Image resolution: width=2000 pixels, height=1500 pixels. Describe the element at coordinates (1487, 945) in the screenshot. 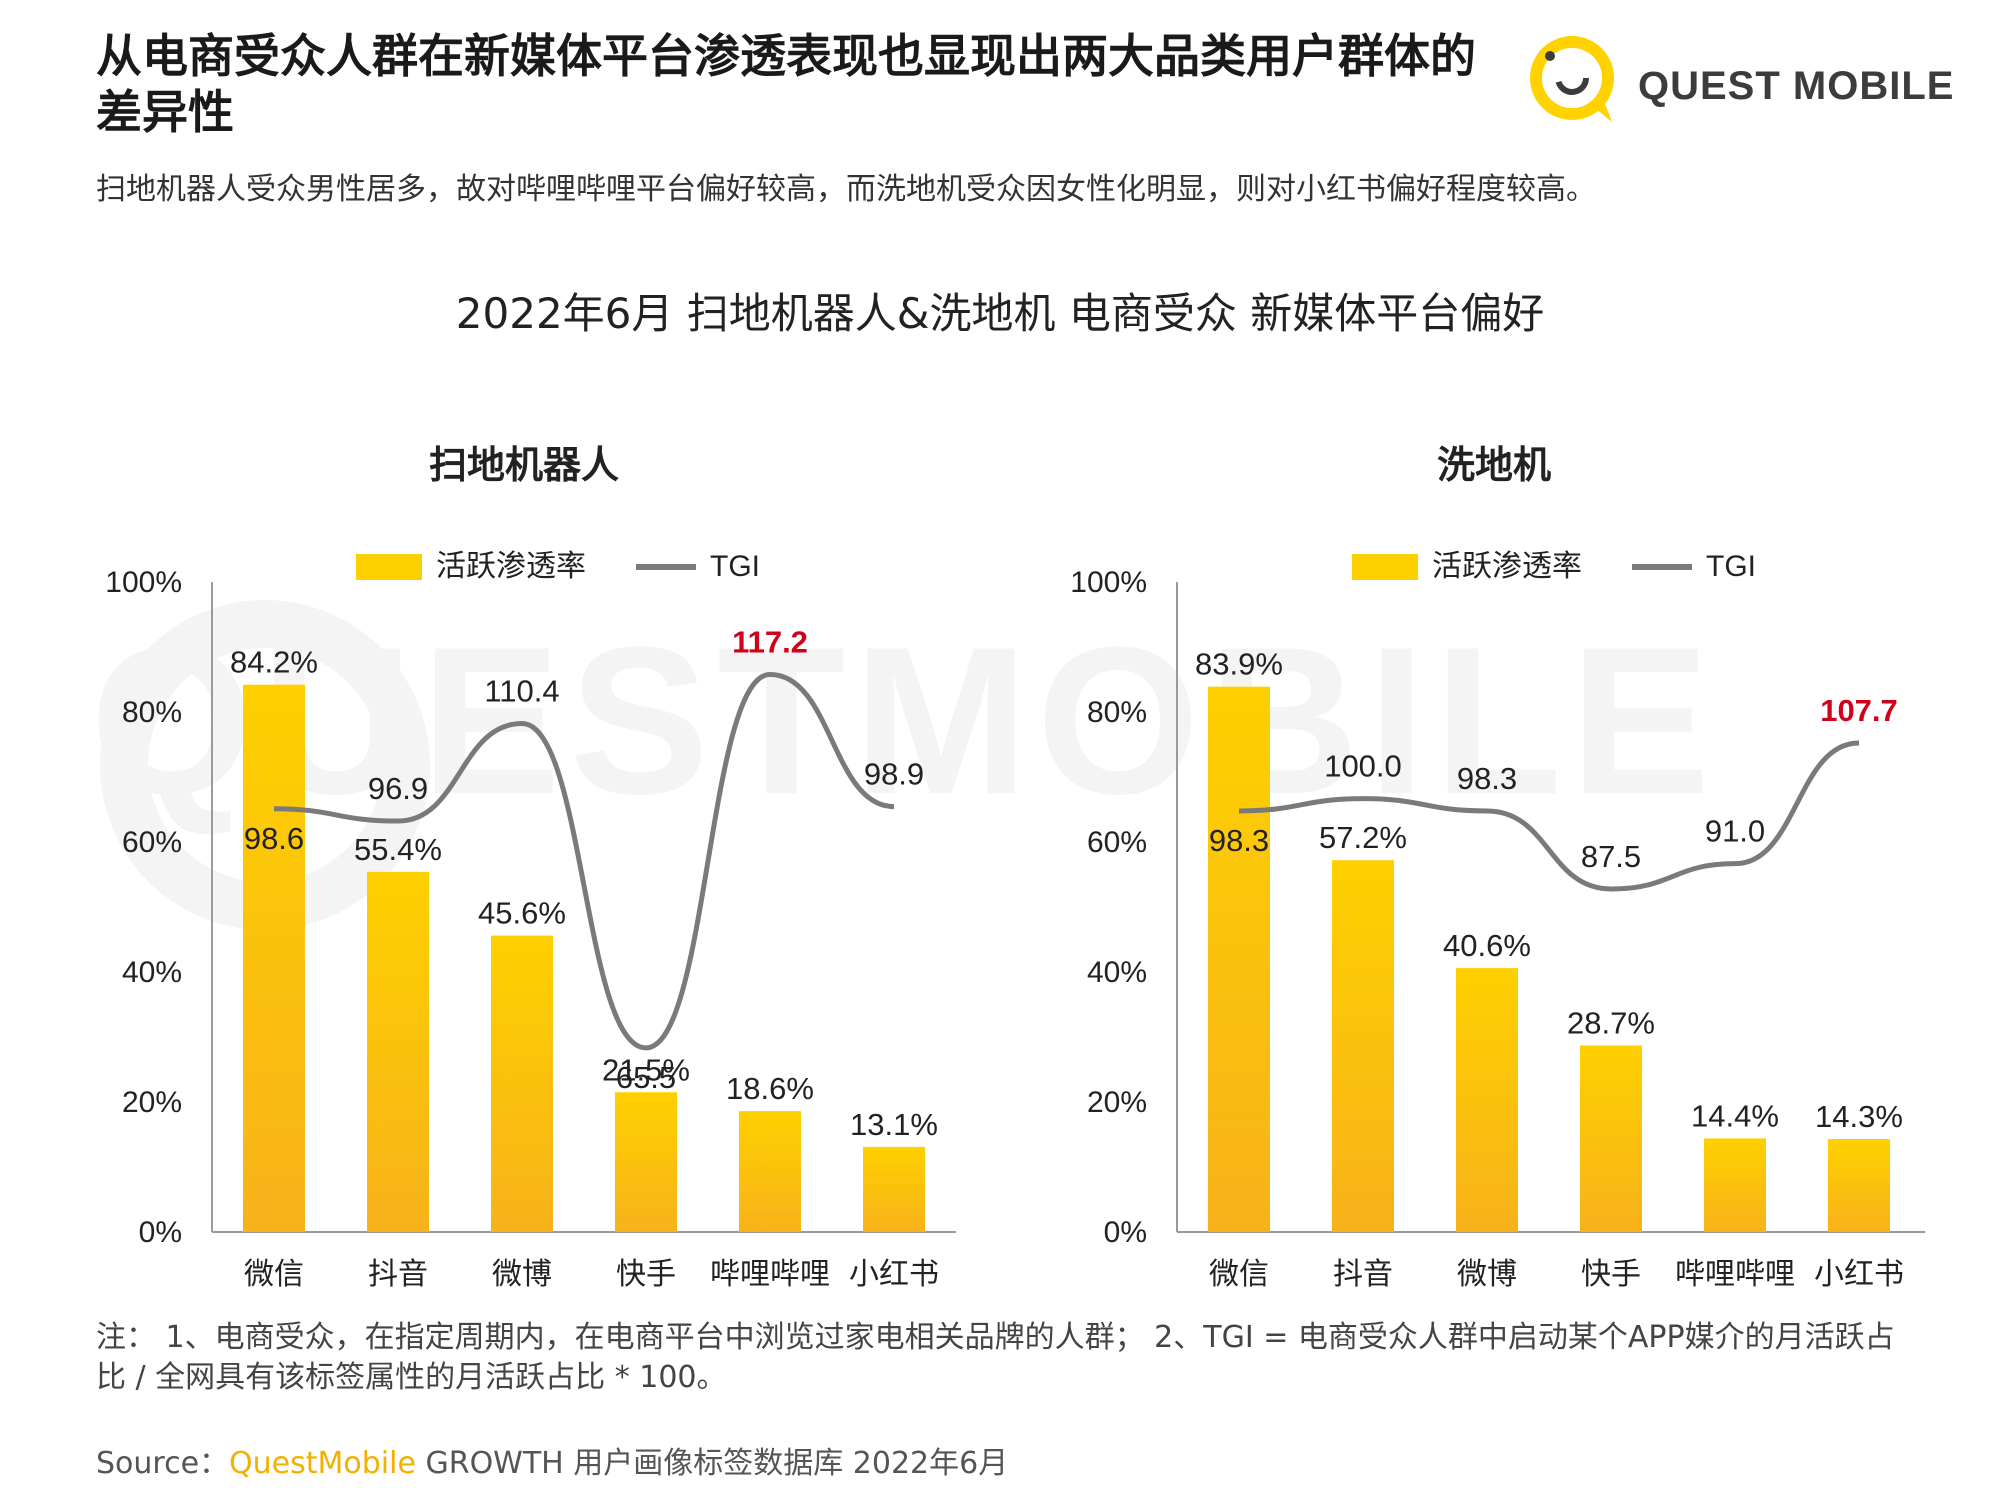

I see `bar-value-label: 40.6%` at that location.